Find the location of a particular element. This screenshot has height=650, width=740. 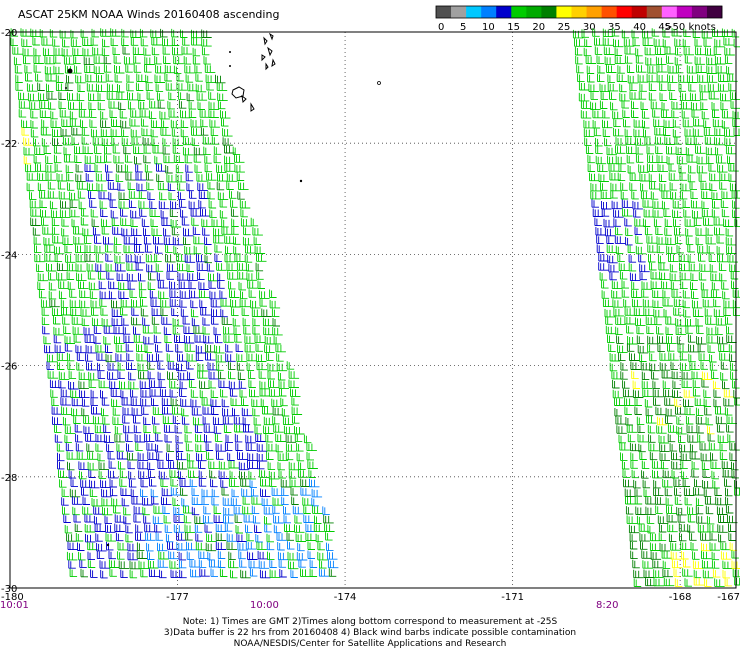

legend-label: 35 is located at coordinates (614, 27).